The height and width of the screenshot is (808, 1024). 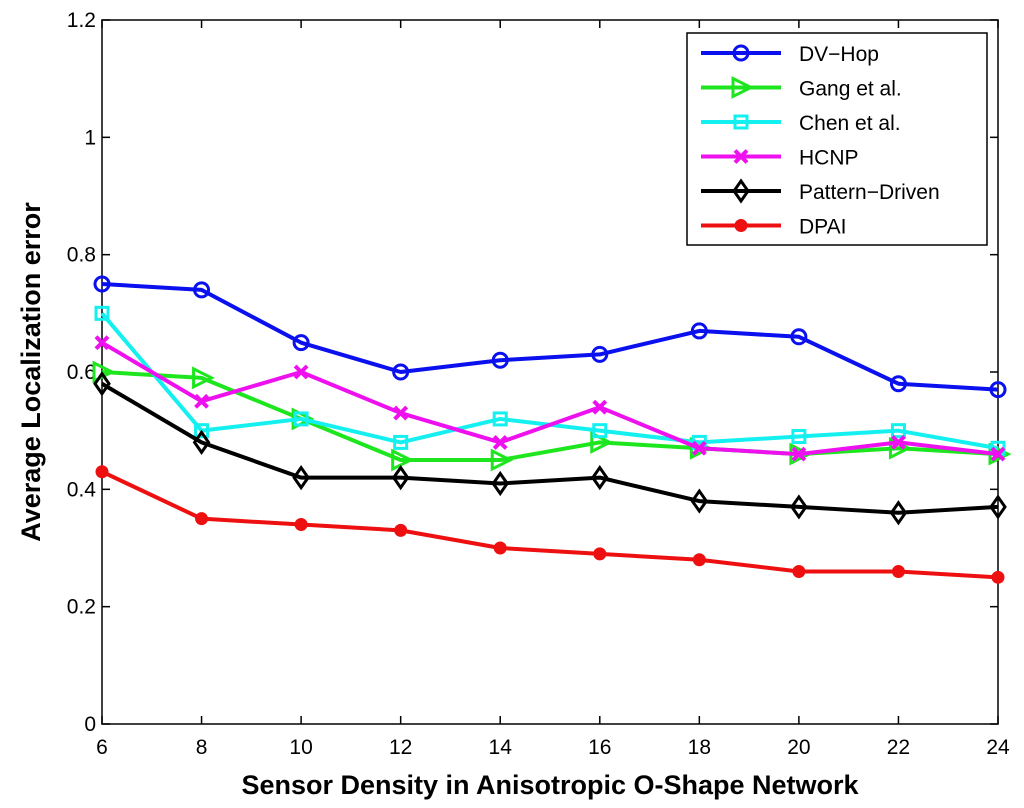 I want to click on x-tick-label: 14, so click(x=501, y=747).